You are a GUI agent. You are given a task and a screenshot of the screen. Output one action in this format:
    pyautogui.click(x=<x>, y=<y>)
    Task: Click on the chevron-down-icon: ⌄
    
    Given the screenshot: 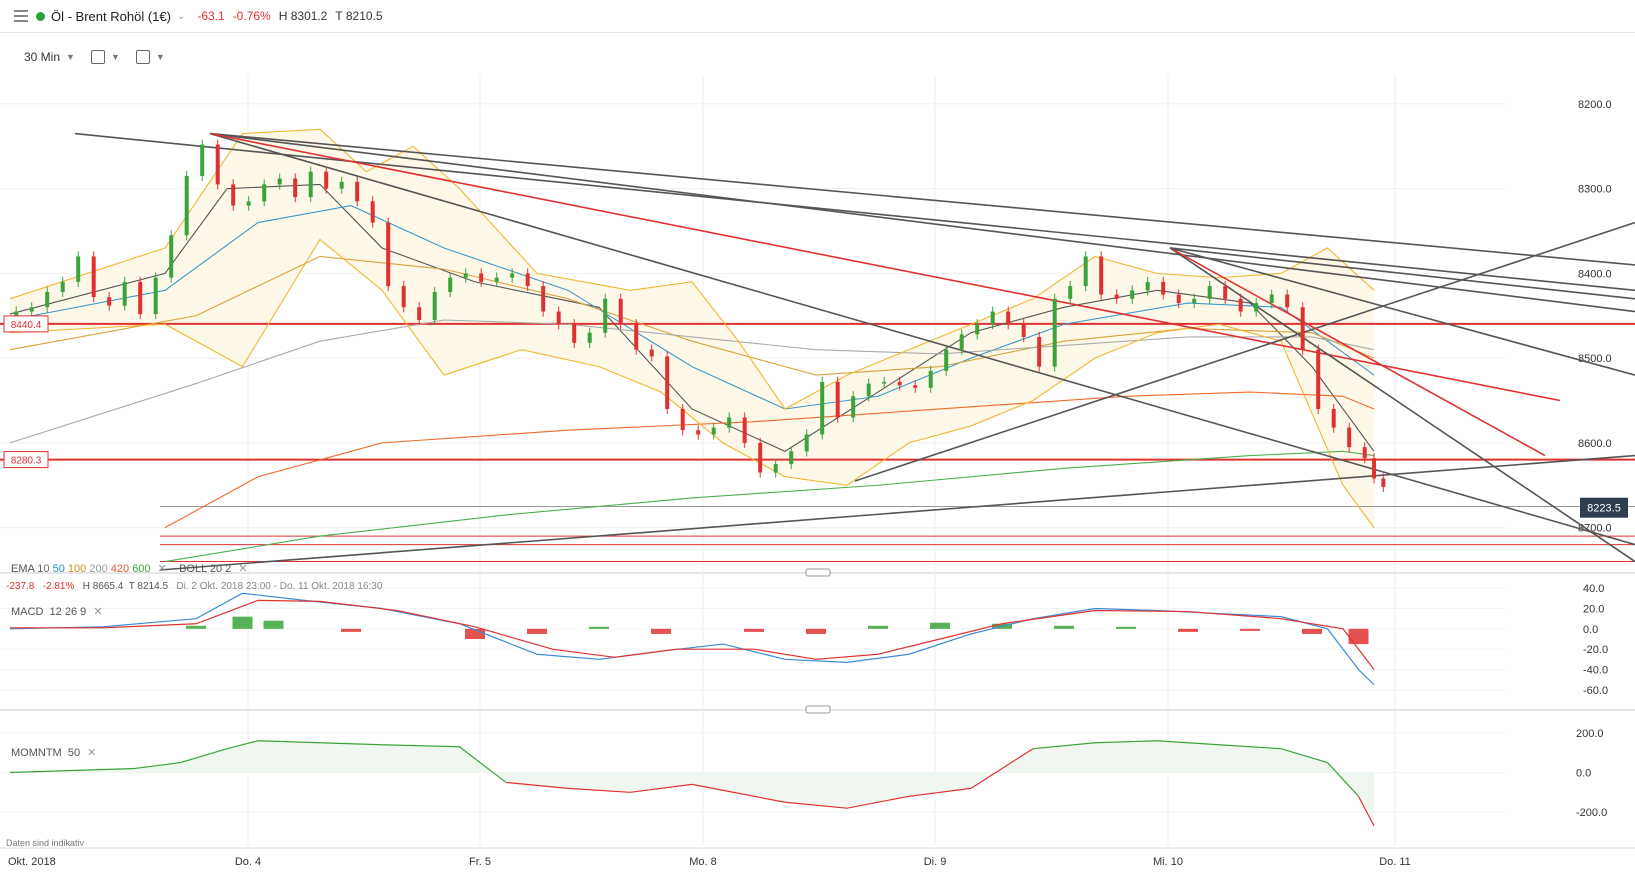 What is the action you would take?
    pyautogui.click(x=181, y=16)
    